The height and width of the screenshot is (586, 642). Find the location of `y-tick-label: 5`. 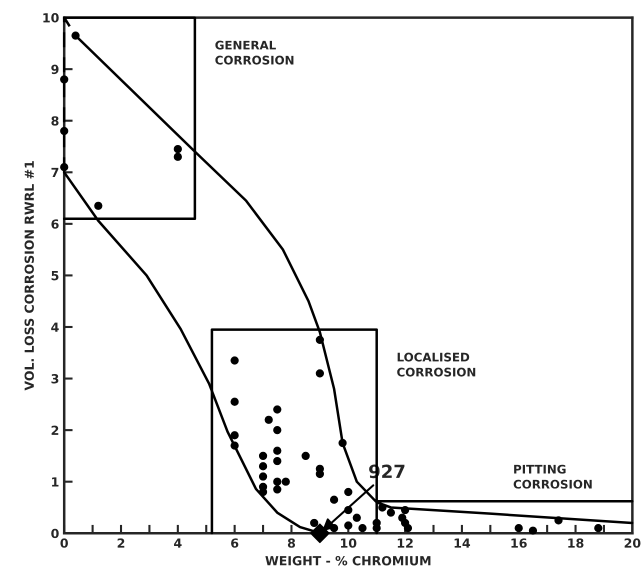

y-tick-label: 5 is located at coordinates (55, 275).